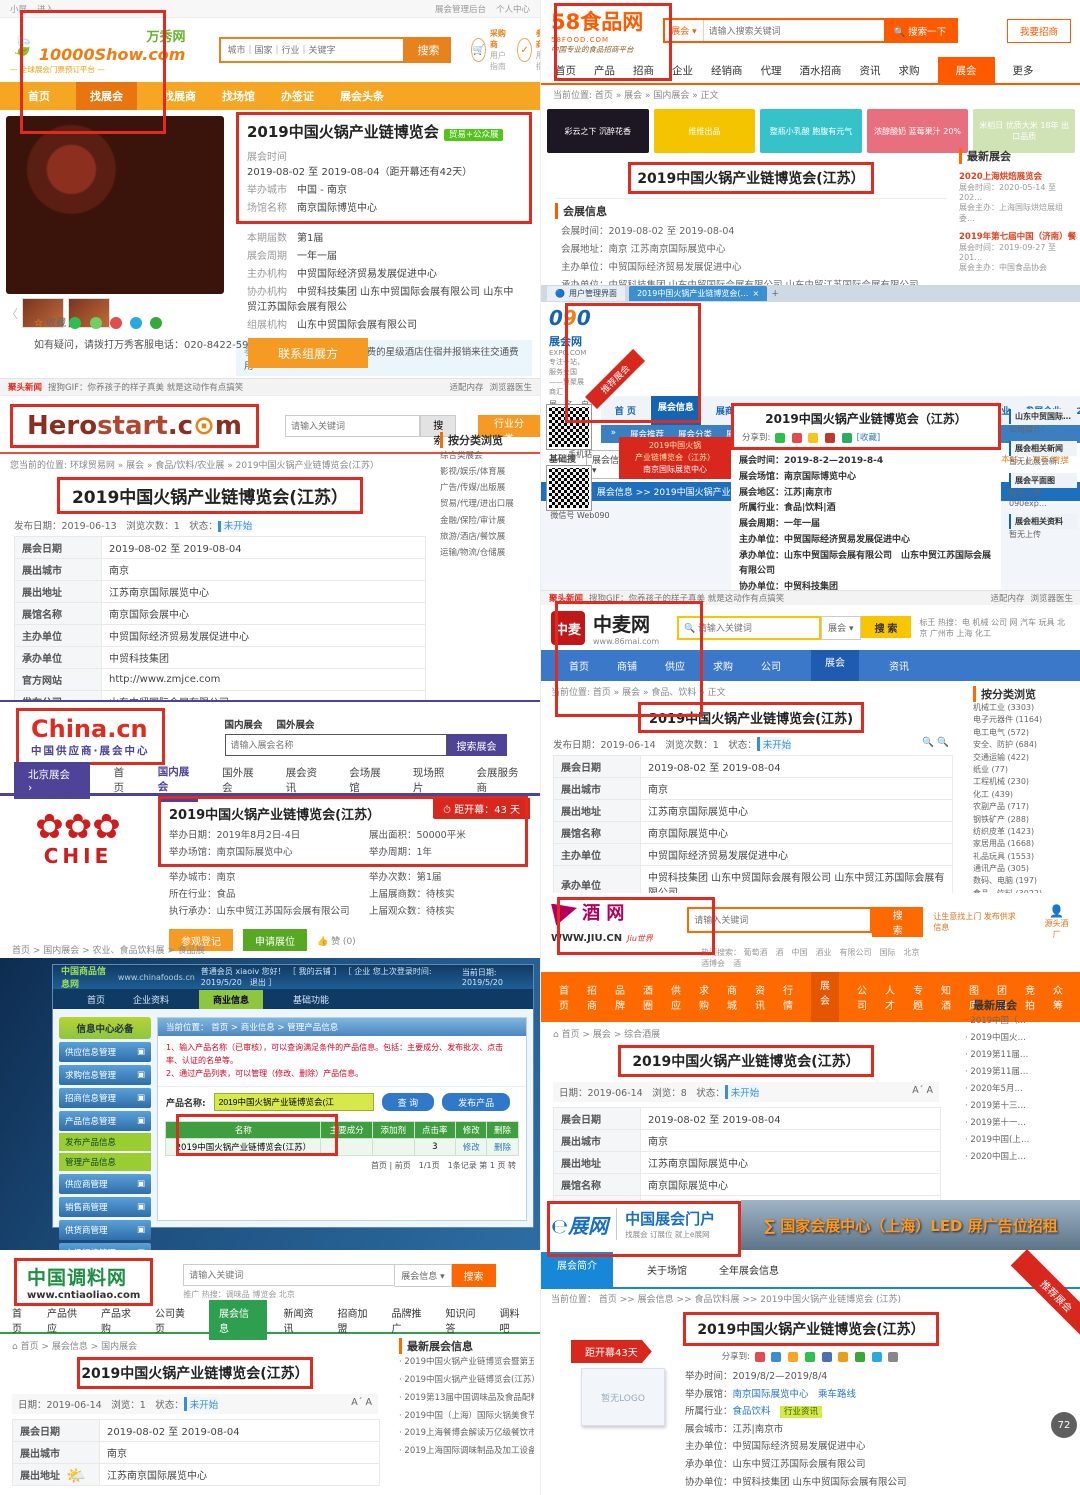 The image size is (1080, 1495). I want to click on tab-active: 展会简介, so click(577, 1269).